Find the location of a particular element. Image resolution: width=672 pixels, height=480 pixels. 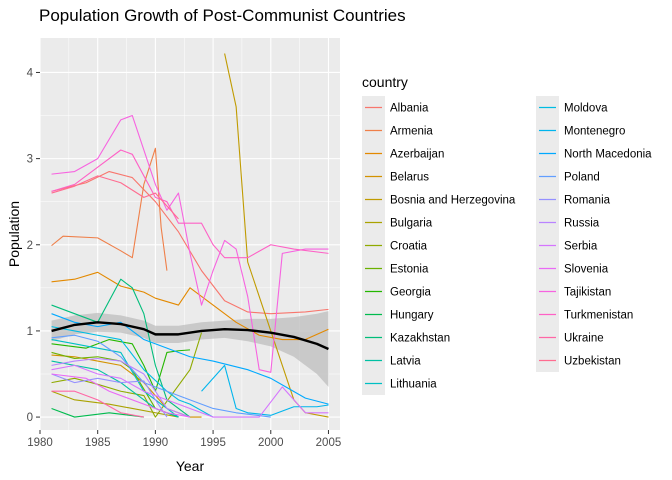

y-axis-title: Population is located at coordinates (14, 234).